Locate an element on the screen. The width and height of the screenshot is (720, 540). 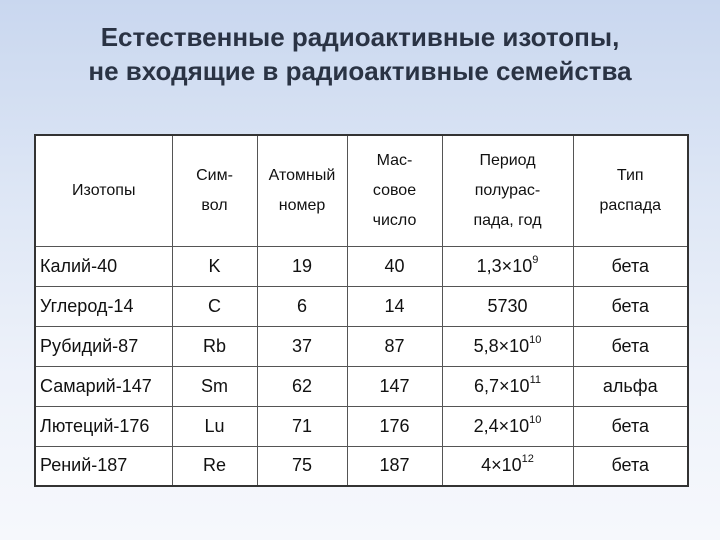
cell-symbol: Rb is located at coordinates (214, 346).